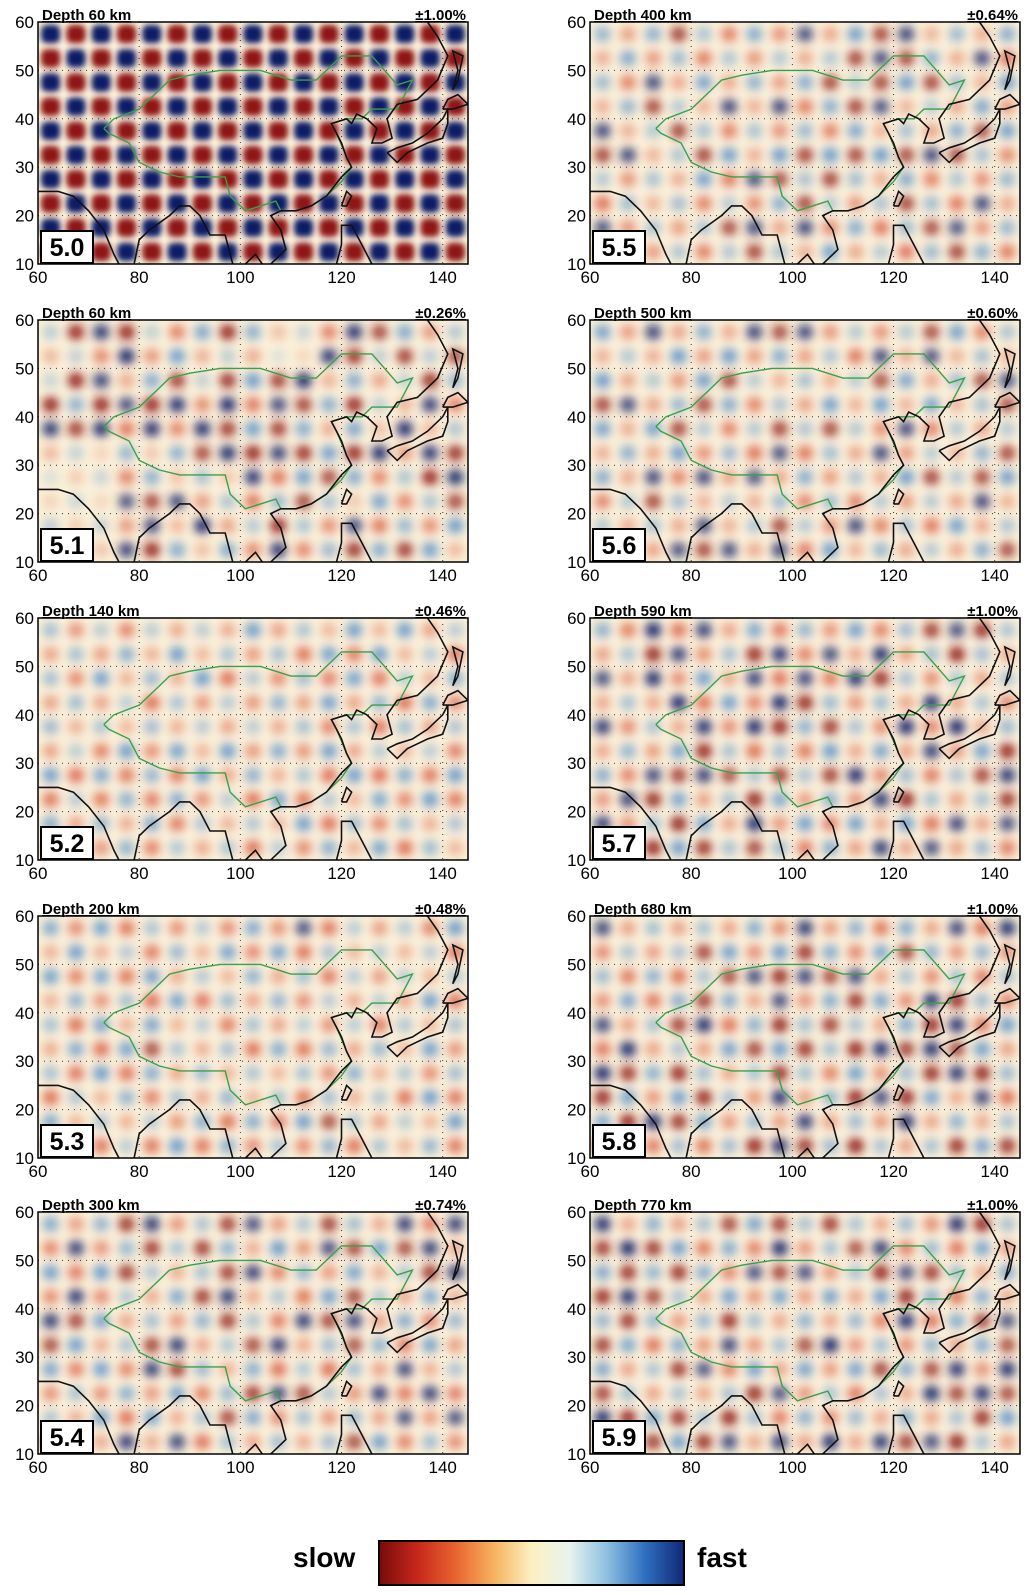 Image resolution: width=1034 pixels, height=1595 pixels. Describe the element at coordinates (619, 843) in the screenshot. I see `panel-id-box` at that location.